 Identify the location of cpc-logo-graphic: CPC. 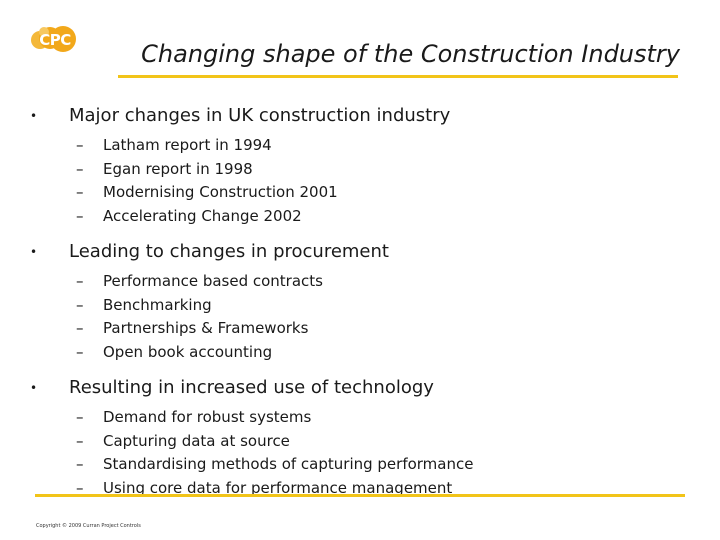
(53, 39).